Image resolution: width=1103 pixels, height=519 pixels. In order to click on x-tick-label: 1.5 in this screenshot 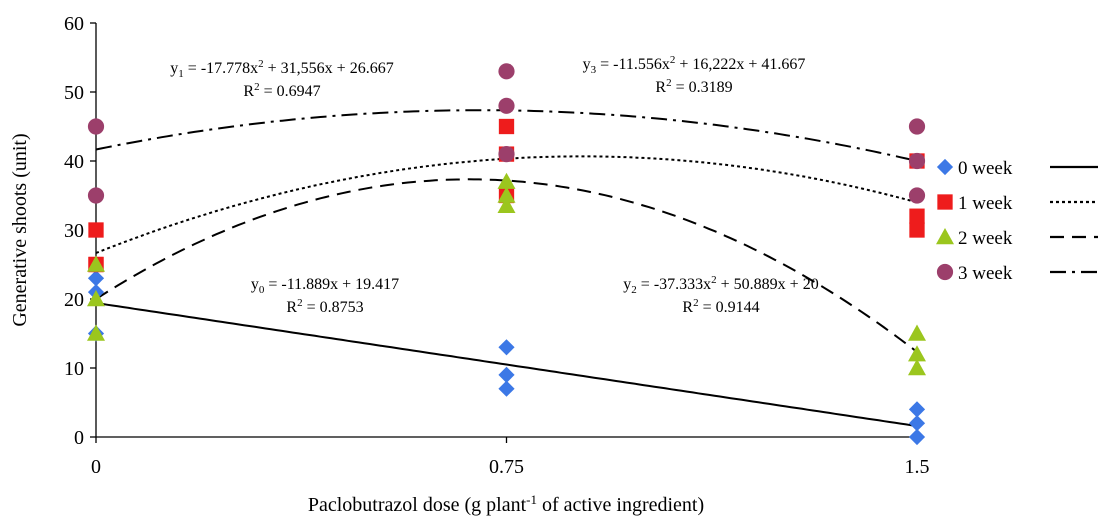, I will do `click(917, 467)`.